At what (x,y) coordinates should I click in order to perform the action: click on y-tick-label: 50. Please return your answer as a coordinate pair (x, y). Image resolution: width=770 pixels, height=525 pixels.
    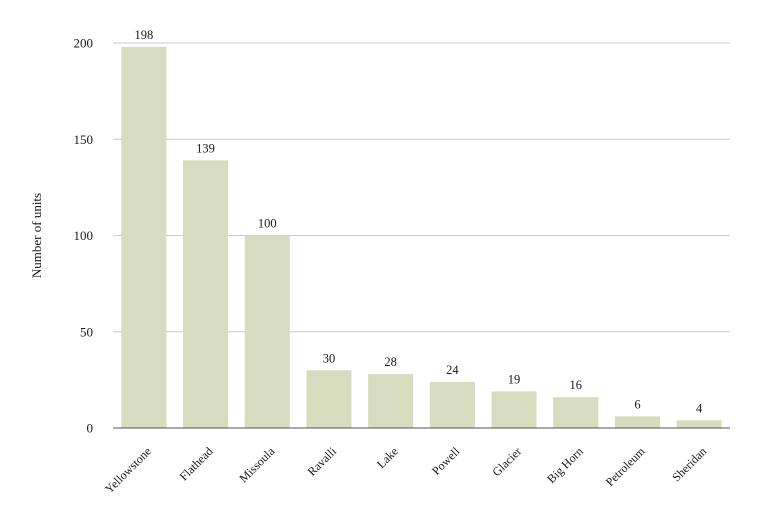
    Looking at the image, I should click on (86, 331).